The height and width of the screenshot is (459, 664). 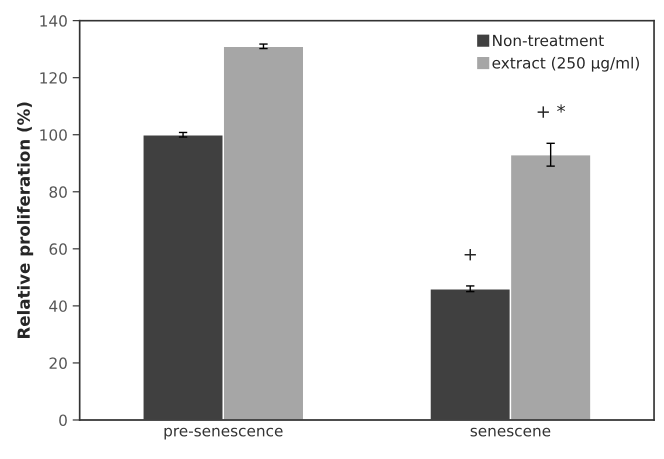 What do you see at coordinates (470, 254) in the screenshot?
I see `annotation: +` at bounding box center [470, 254].